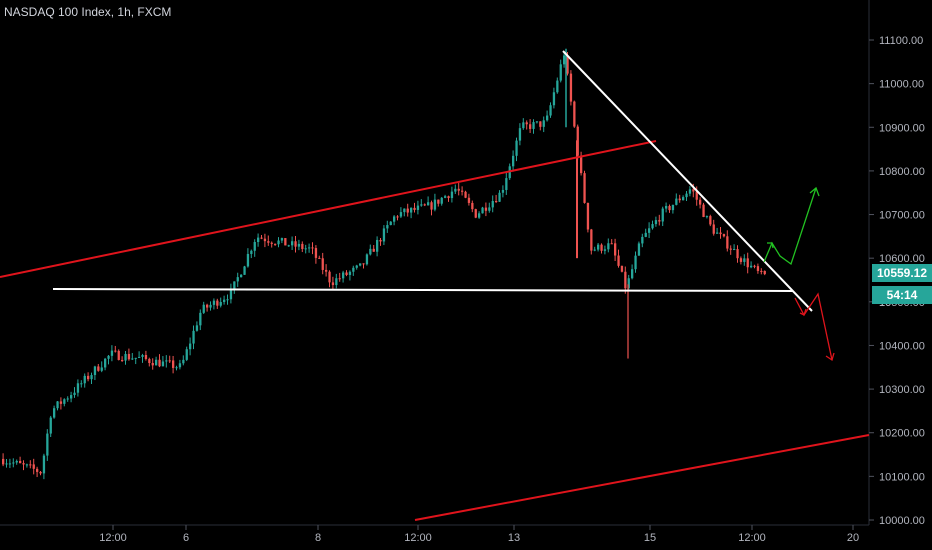  Describe the element at coordinates (813, 326) in the screenshot. I see `bearish-projection-path` at that location.